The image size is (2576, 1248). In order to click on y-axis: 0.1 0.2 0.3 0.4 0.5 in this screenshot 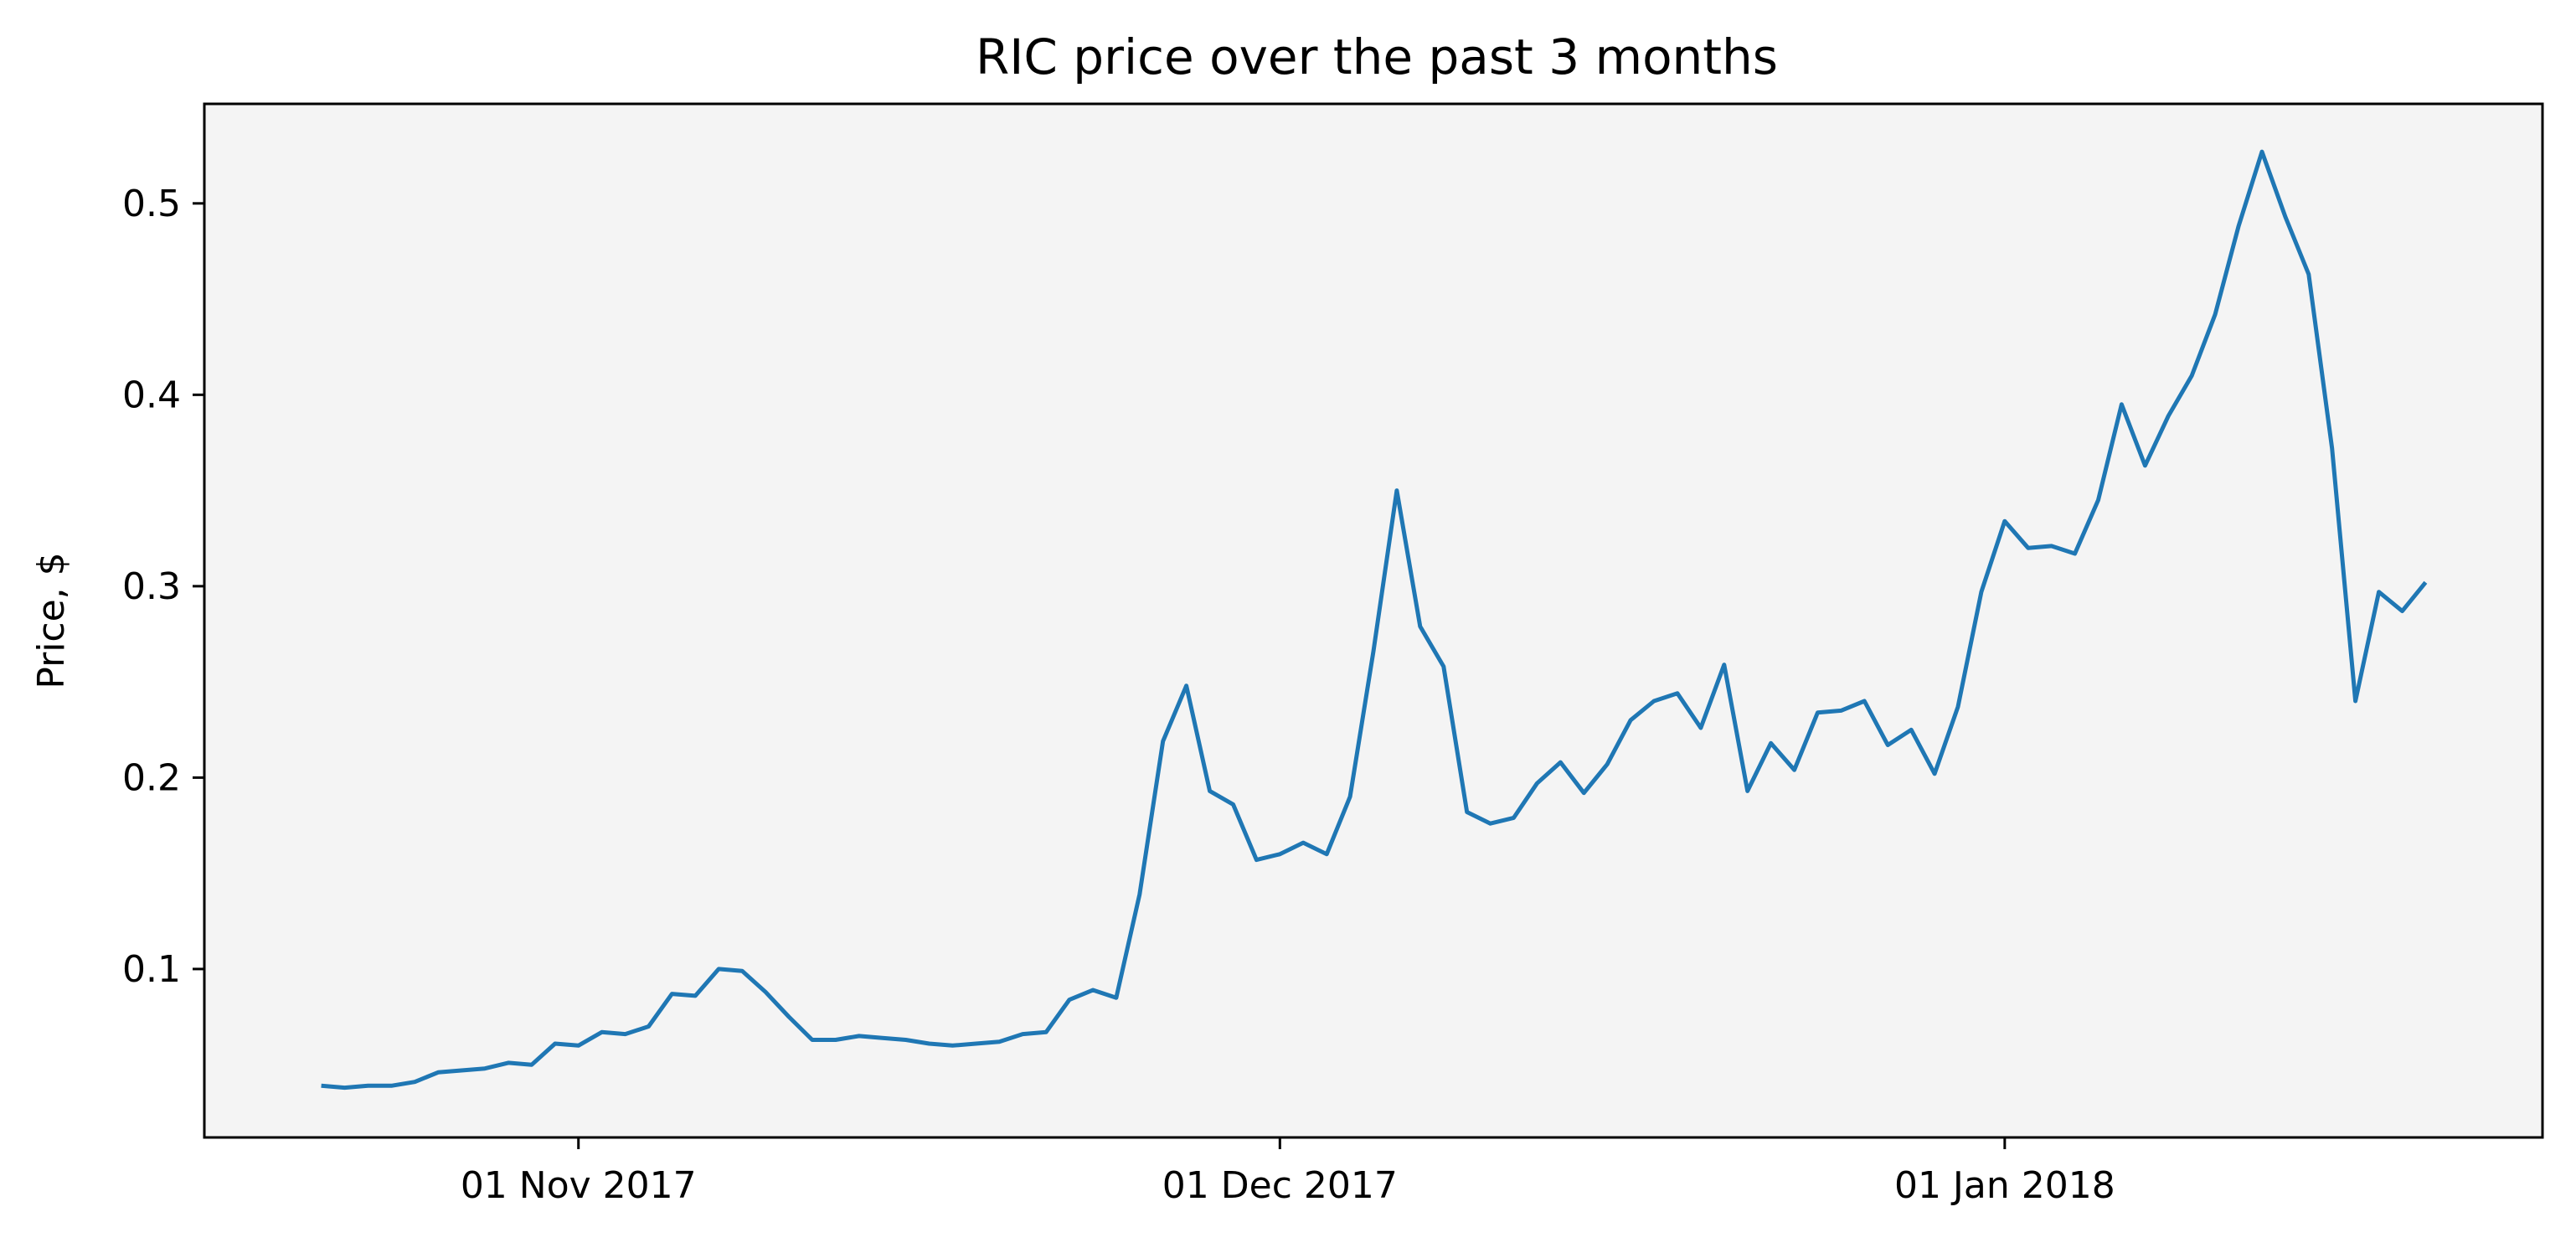, I will do `click(163, 587)`.